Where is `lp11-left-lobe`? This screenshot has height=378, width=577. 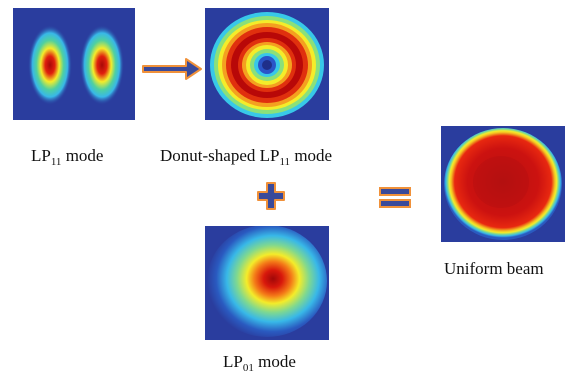
lp11-left-lobe is located at coordinates (50, 65).